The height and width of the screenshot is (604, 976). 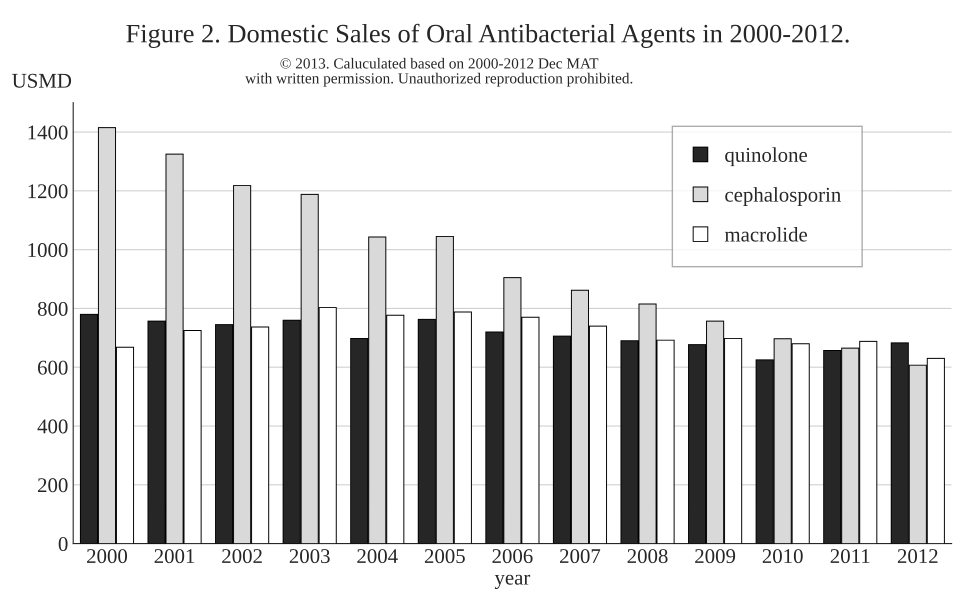 I want to click on legend-label: quinolone, so click(x=766, y=156).